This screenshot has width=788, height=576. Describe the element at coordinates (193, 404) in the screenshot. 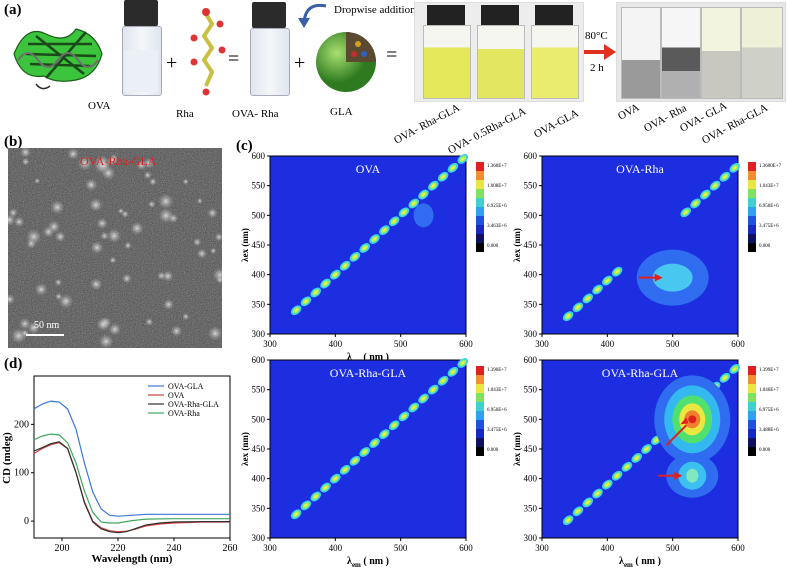

I see `cd-legend-entry: OVA-Rha-GLA` at that location.